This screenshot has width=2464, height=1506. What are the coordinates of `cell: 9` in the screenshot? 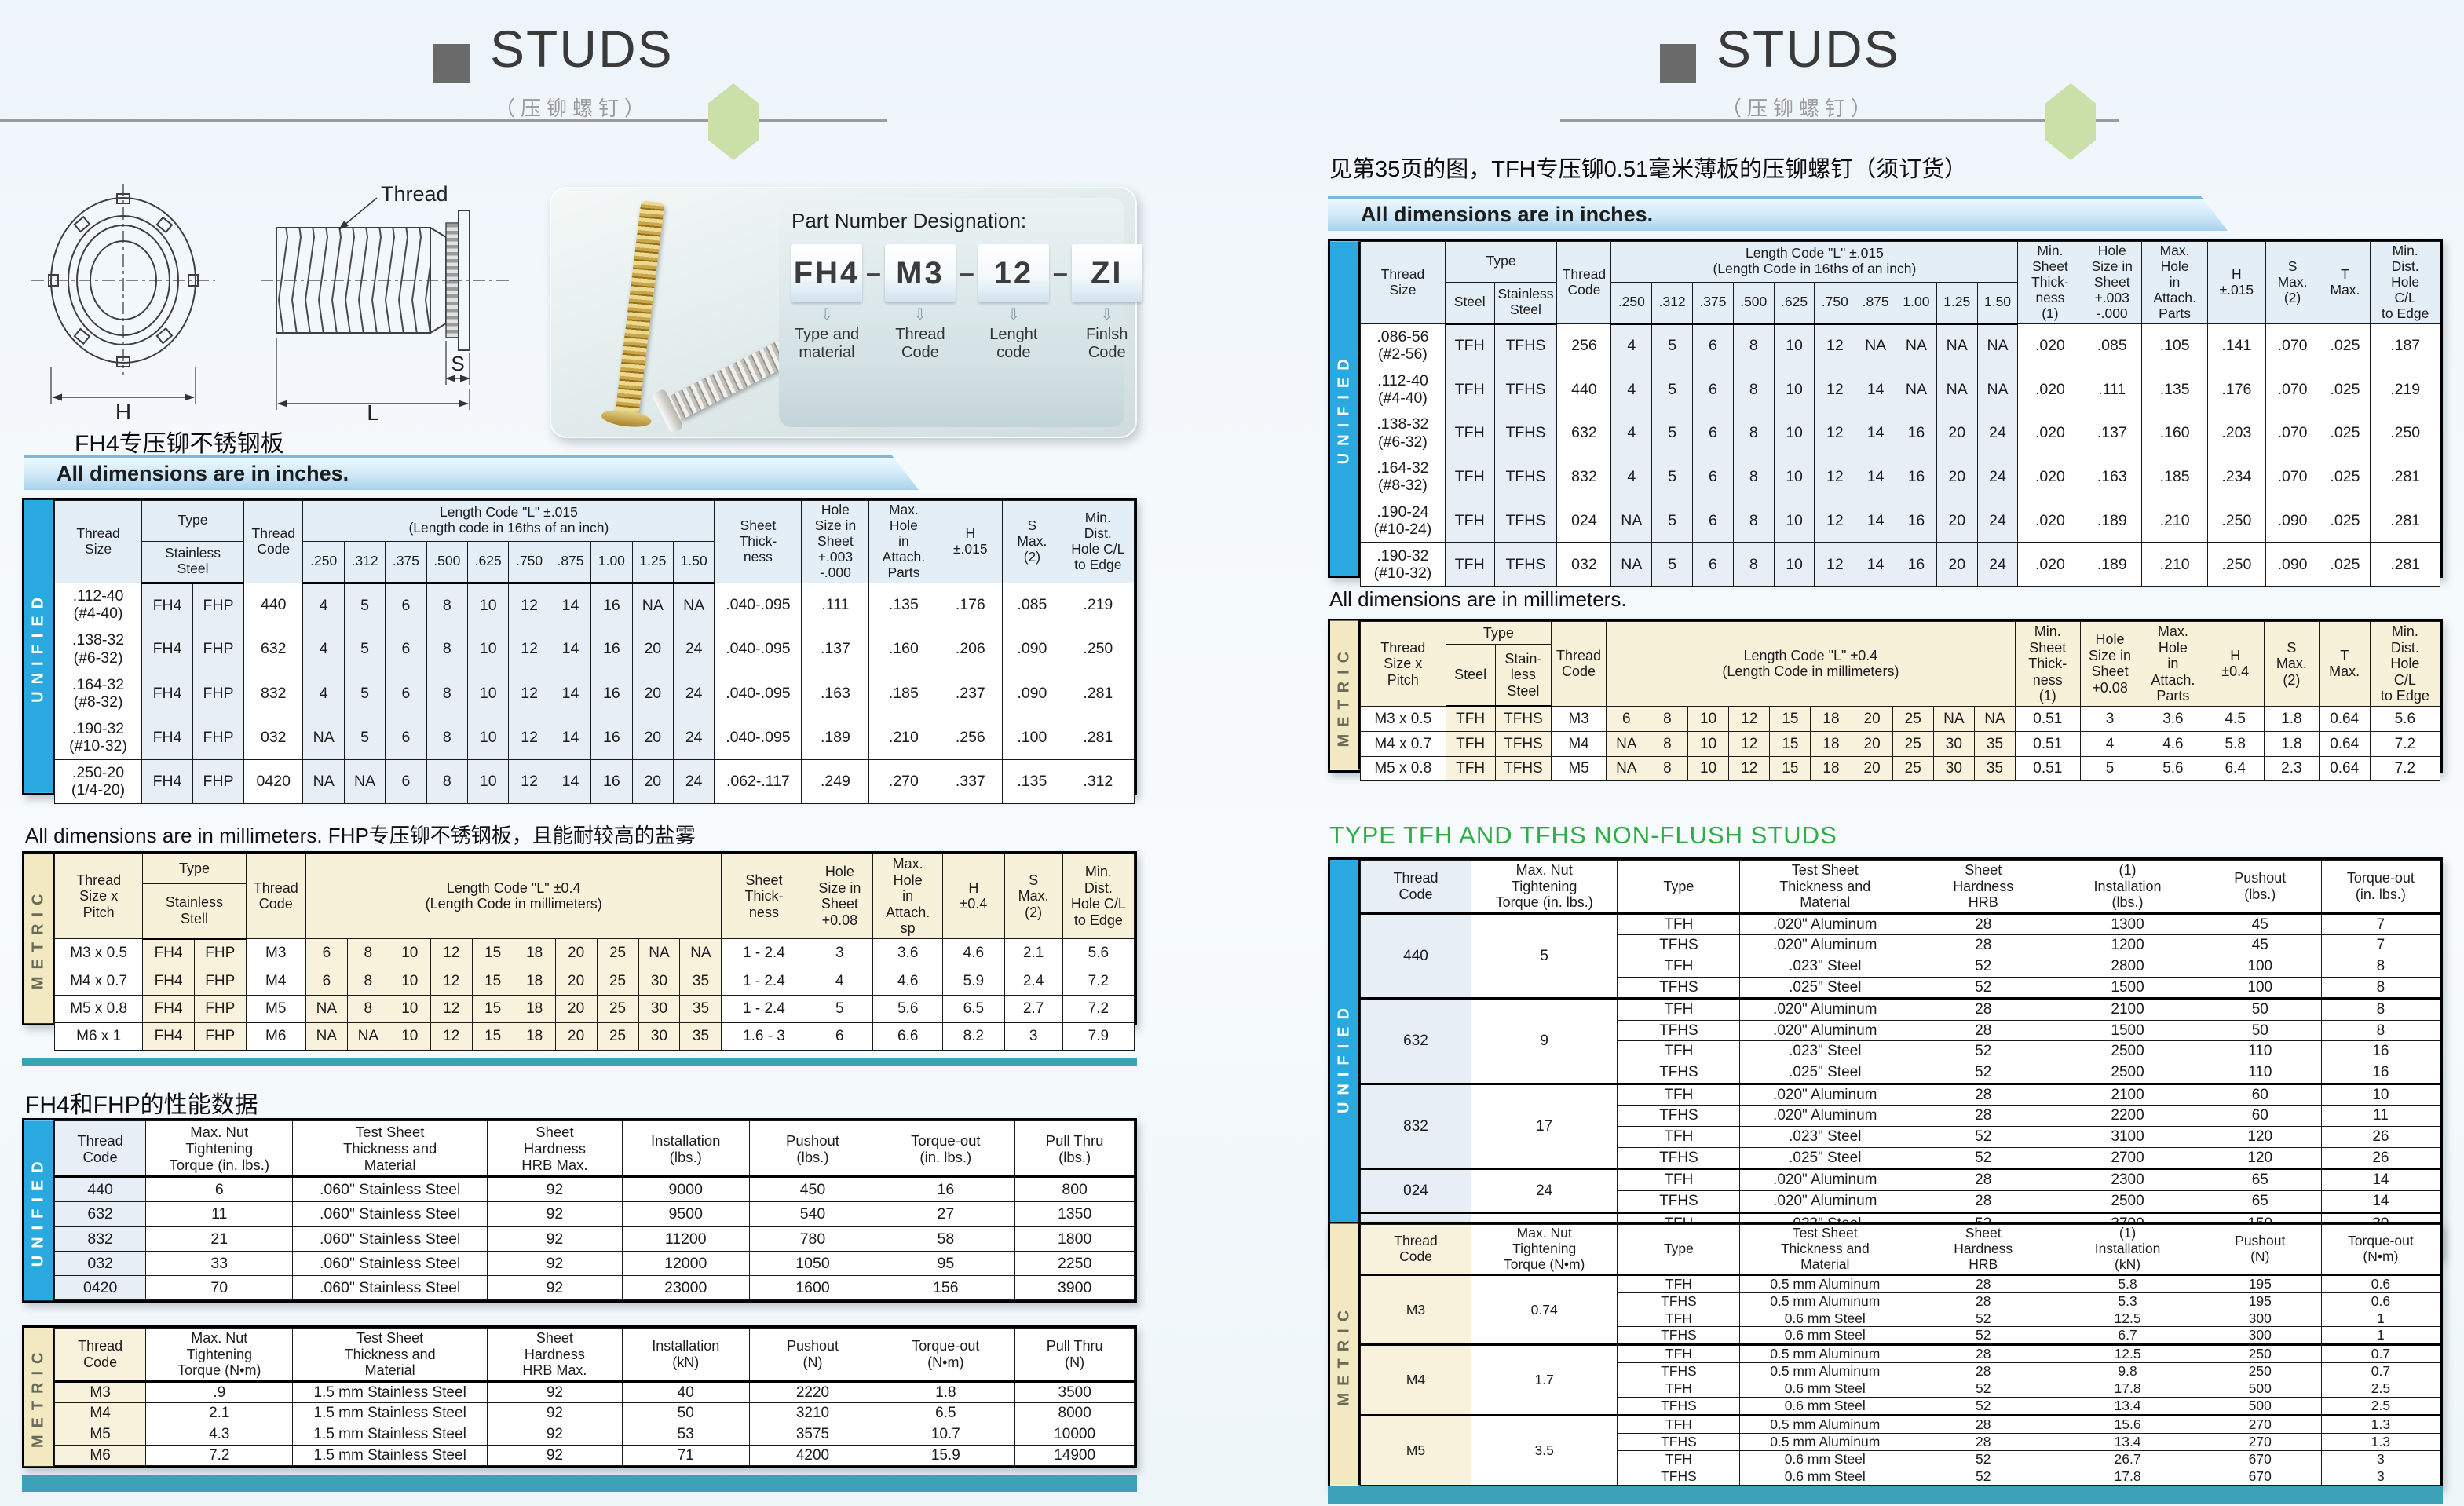 It's located at (1545, 1040).